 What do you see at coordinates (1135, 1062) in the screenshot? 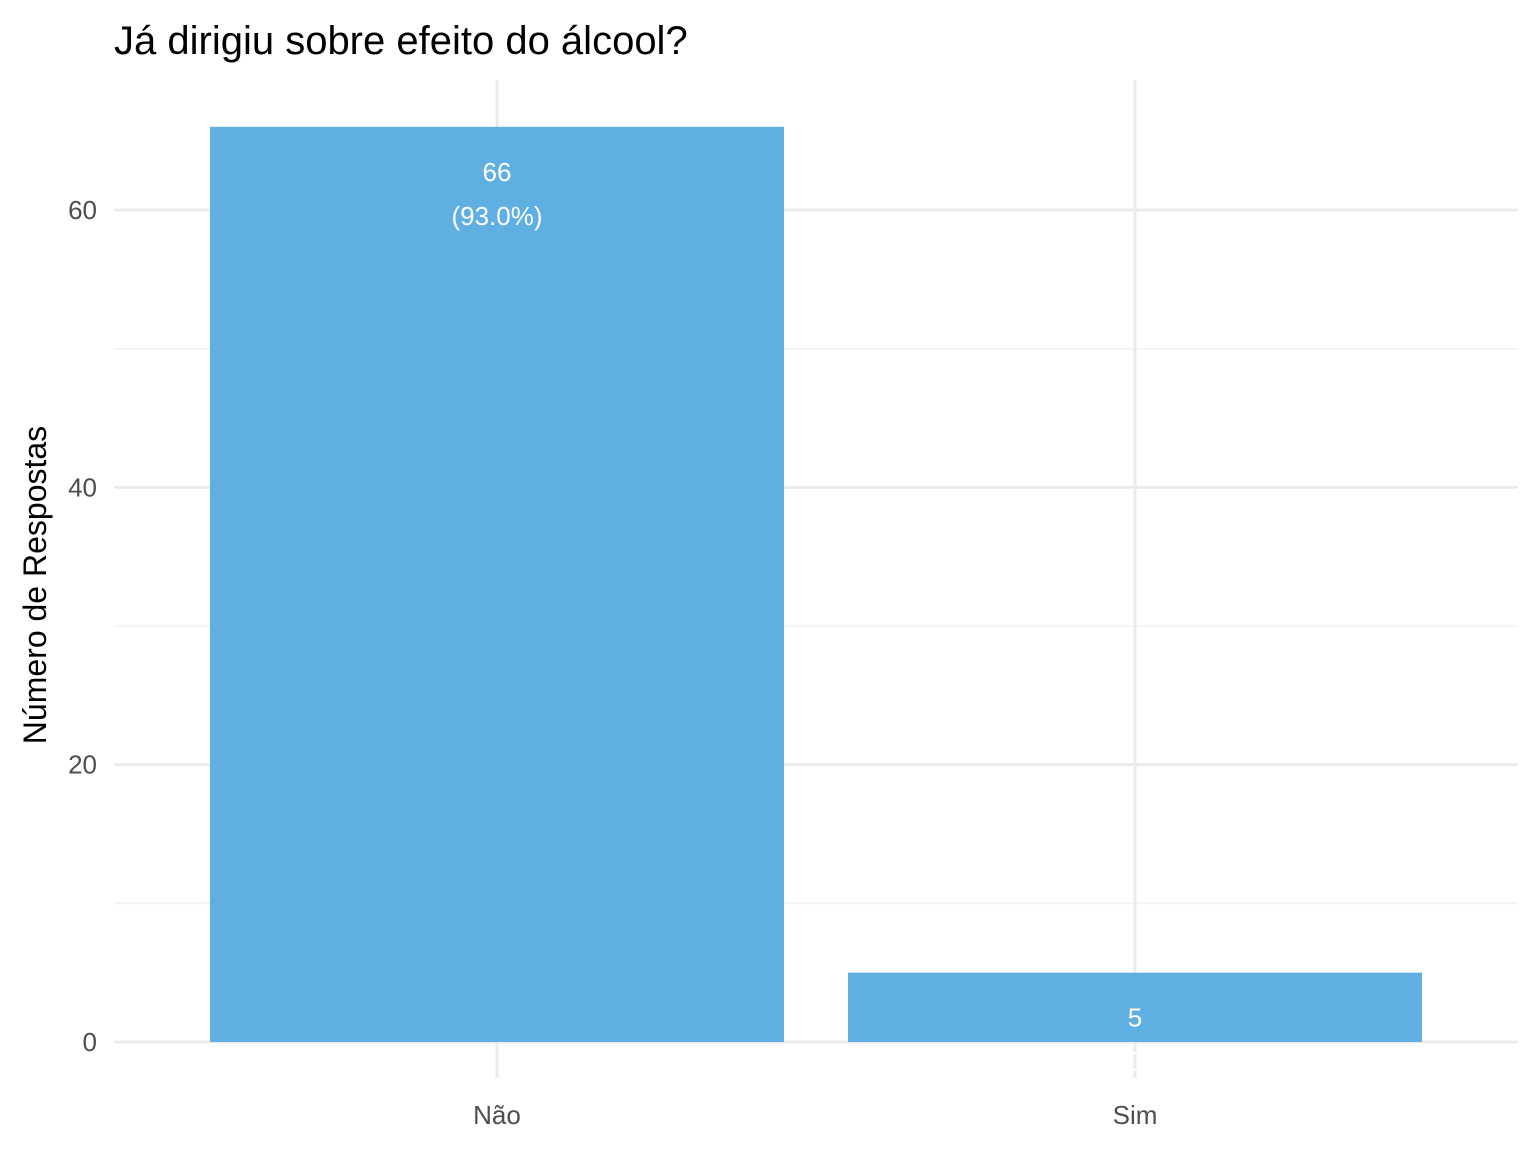
I see `bar-percent-label: (7.0%)` at bounding box center [1135, 1062].